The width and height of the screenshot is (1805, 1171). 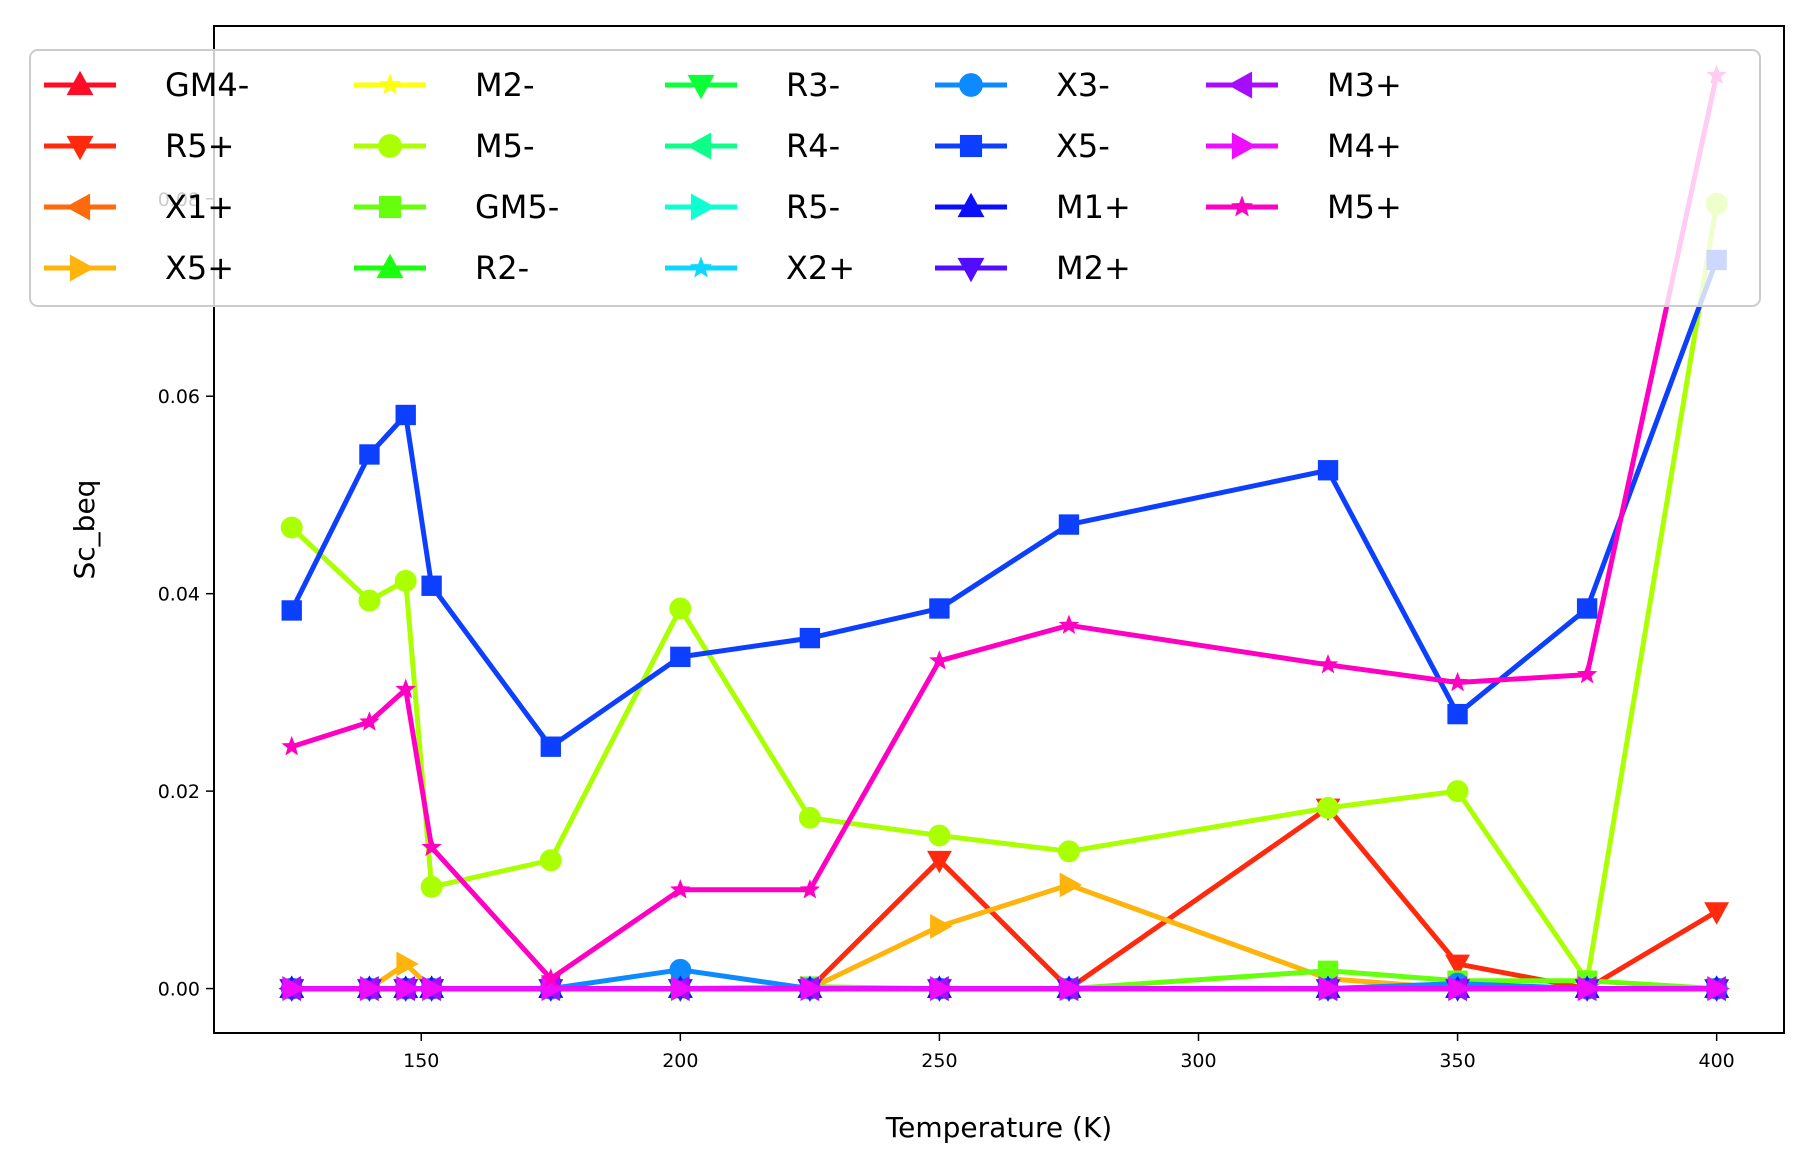 What do you see at coordinates (199, 268) in the screenshot?
I see `legend-label: X5+` at bounding box center [199, 268].